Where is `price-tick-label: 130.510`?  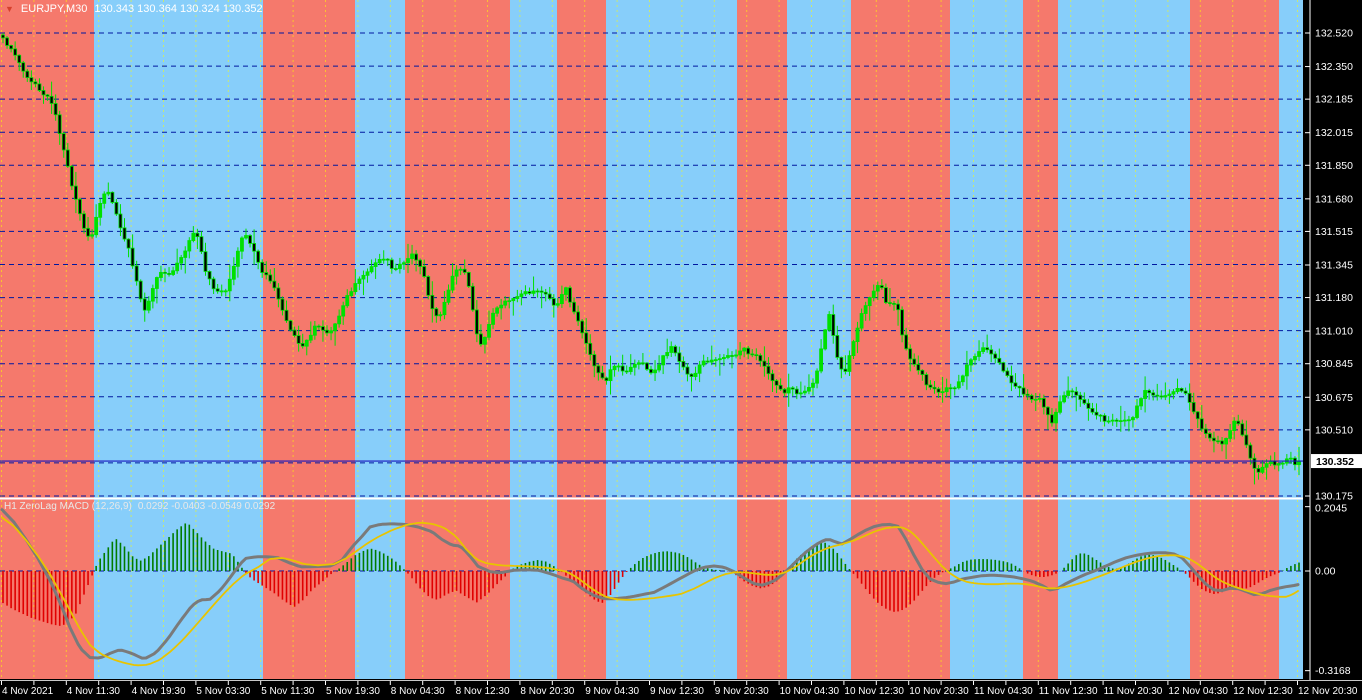 price-tick-label: 130.510 is located at coordinates (1334, 430).